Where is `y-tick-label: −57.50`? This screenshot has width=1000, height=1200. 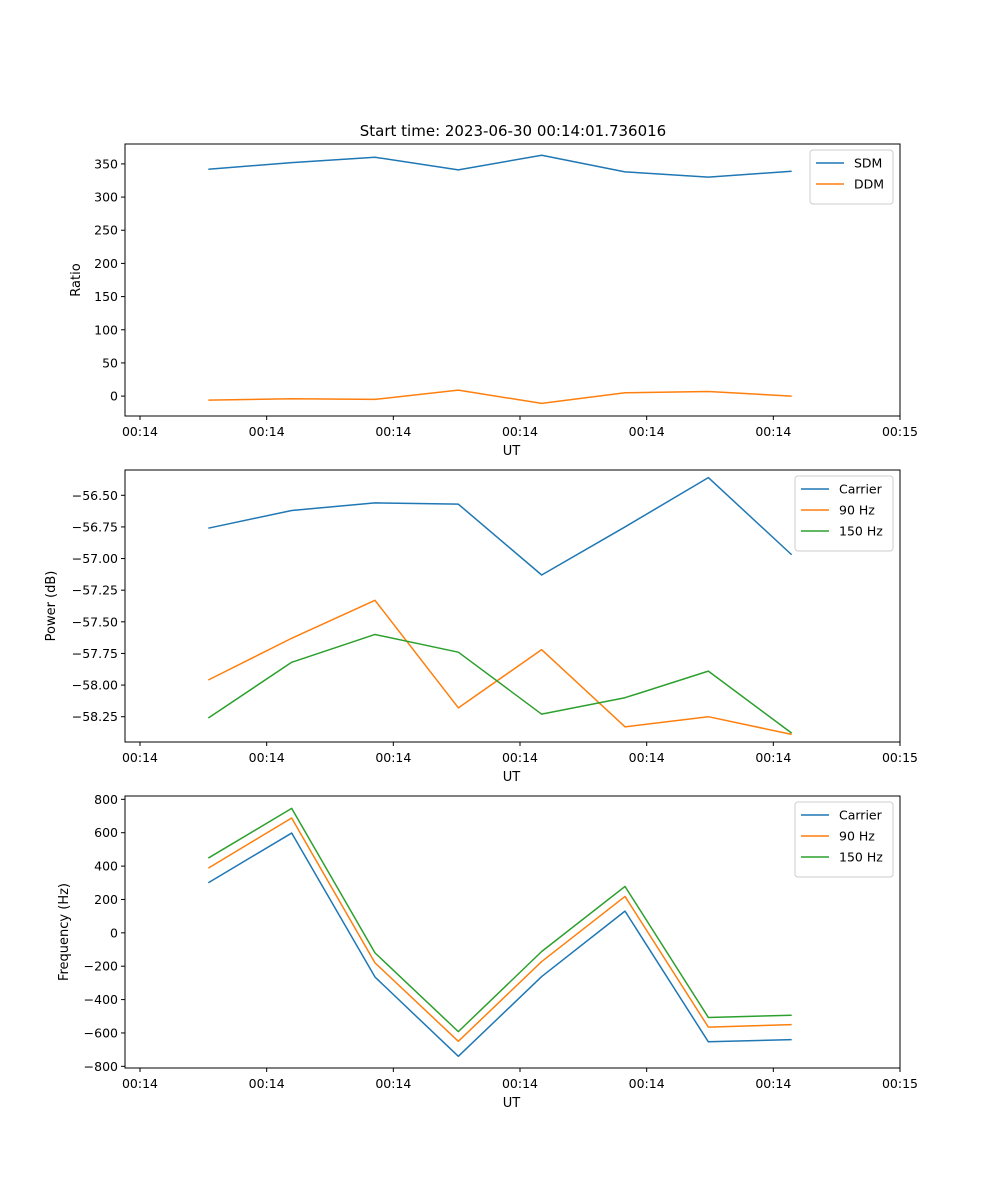
y-tick-label: −57.50 is located at coordinates (95, 621).